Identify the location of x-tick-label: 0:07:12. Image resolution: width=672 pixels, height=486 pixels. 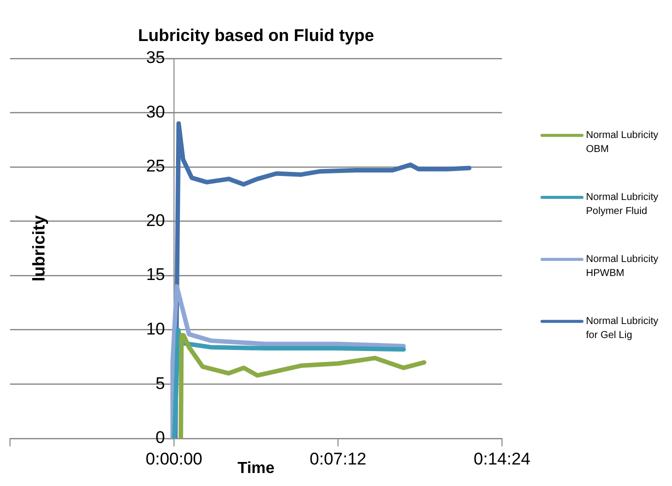
(338, 458).